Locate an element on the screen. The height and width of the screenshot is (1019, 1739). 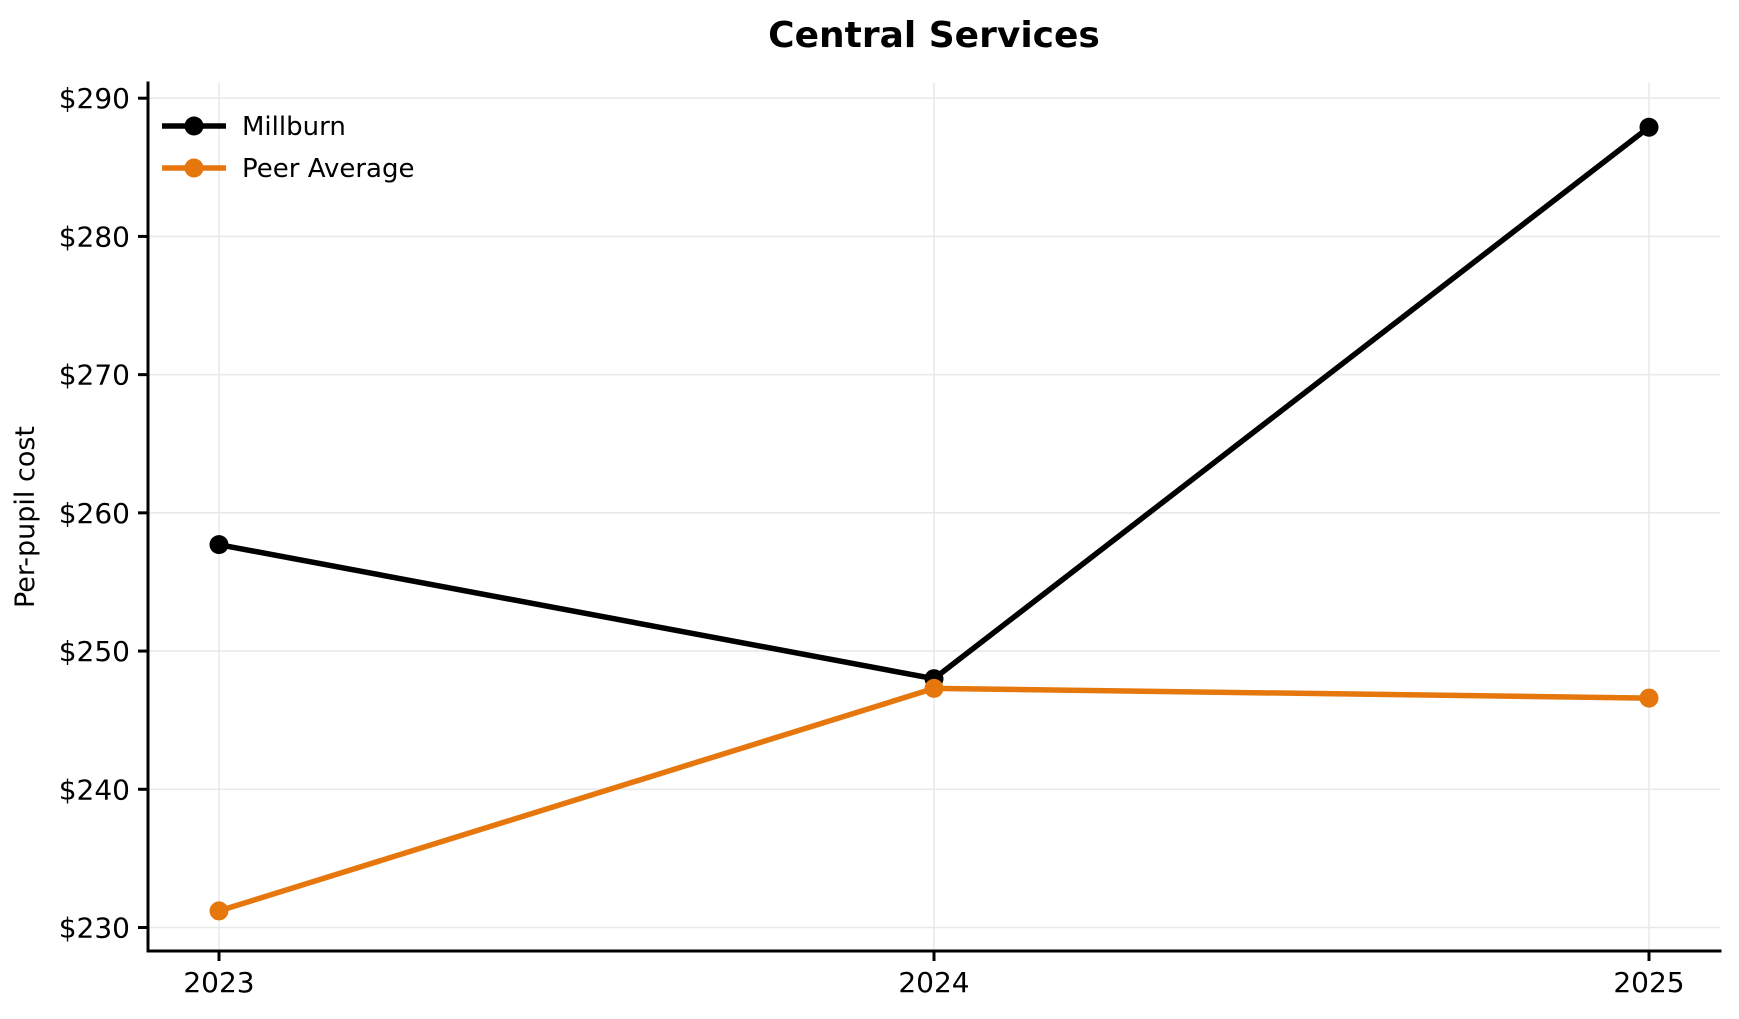
y-axis-label: Per-pupil cost is located at coordinates (25, 517).